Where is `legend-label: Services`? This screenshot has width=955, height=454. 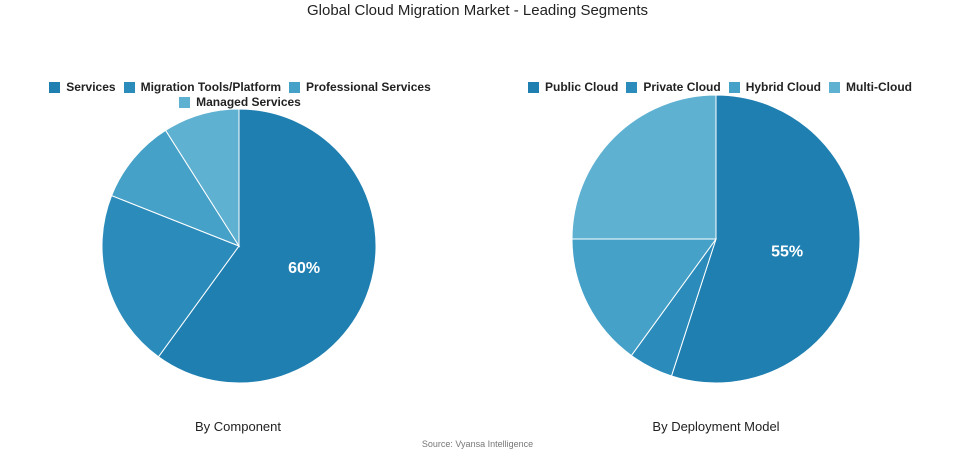
legend-label: Services is located at coordinates (91, 87).